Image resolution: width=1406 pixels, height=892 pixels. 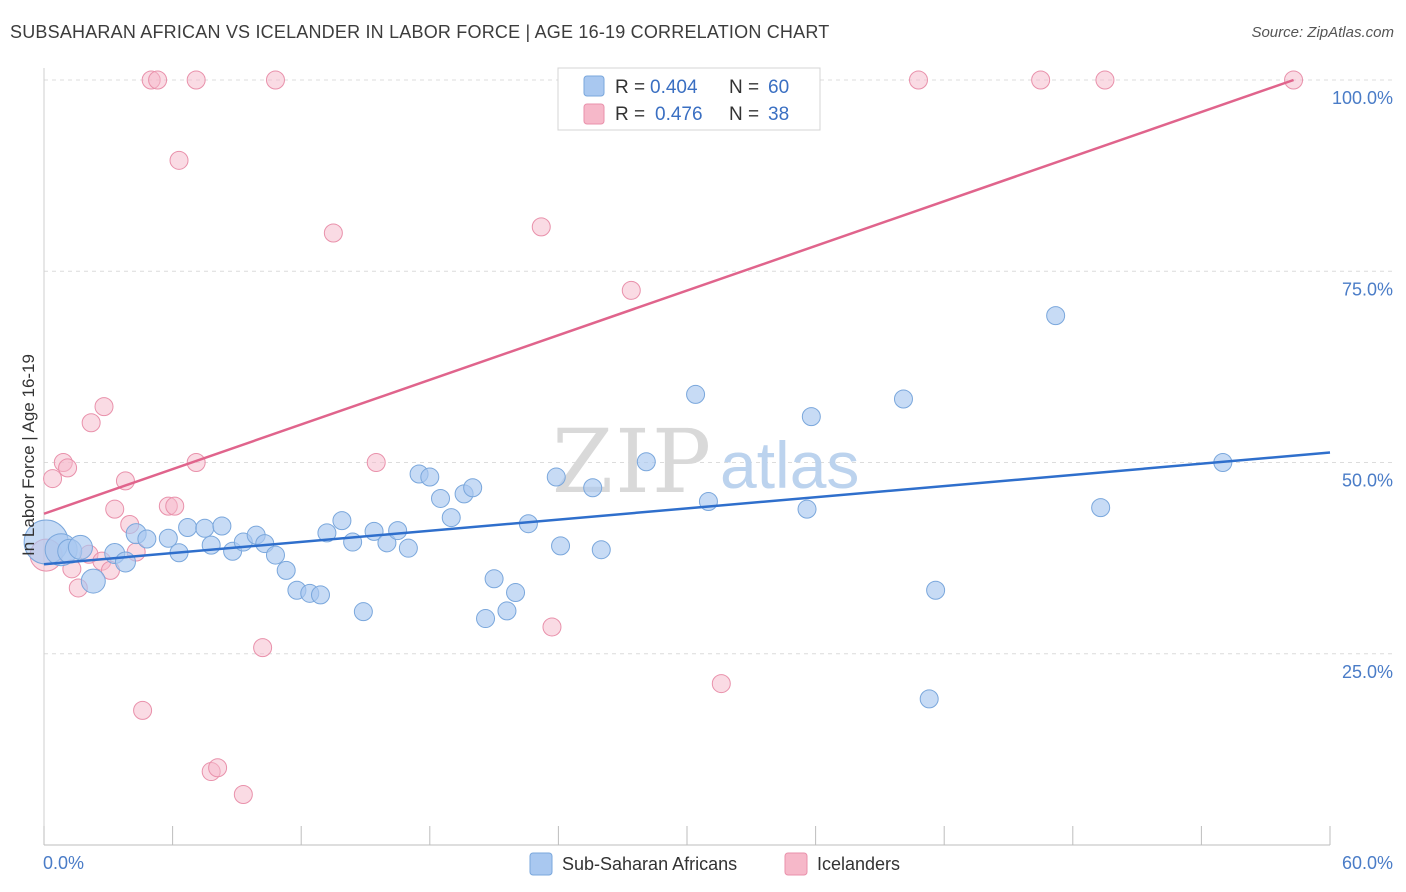 What do you see at coordinates (1367, 672) in the screenshot?
I see `y-tick-label: 25.0%` at bounding box center [1367, 672].